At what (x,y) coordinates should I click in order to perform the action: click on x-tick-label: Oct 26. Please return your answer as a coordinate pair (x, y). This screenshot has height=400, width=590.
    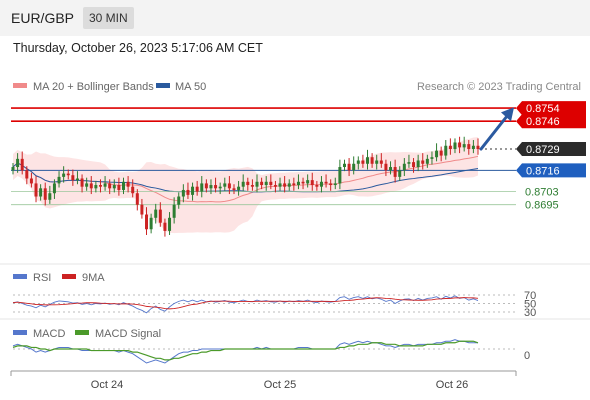
    Looking at the image, I should click on (452, 385).